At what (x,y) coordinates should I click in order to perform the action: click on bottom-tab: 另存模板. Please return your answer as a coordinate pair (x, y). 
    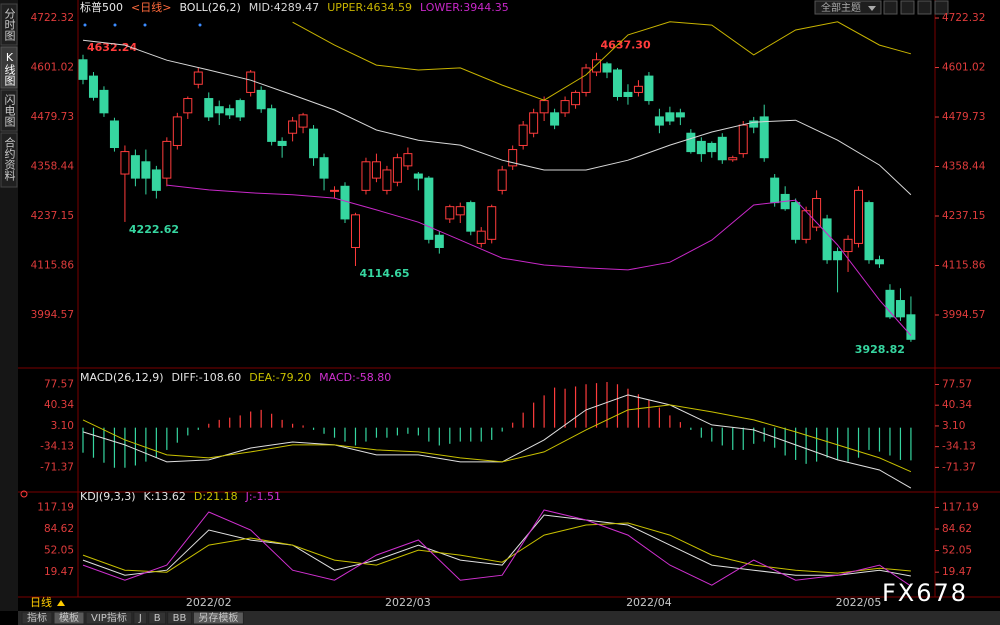
    Looking at the image, I should click on (218, 617).